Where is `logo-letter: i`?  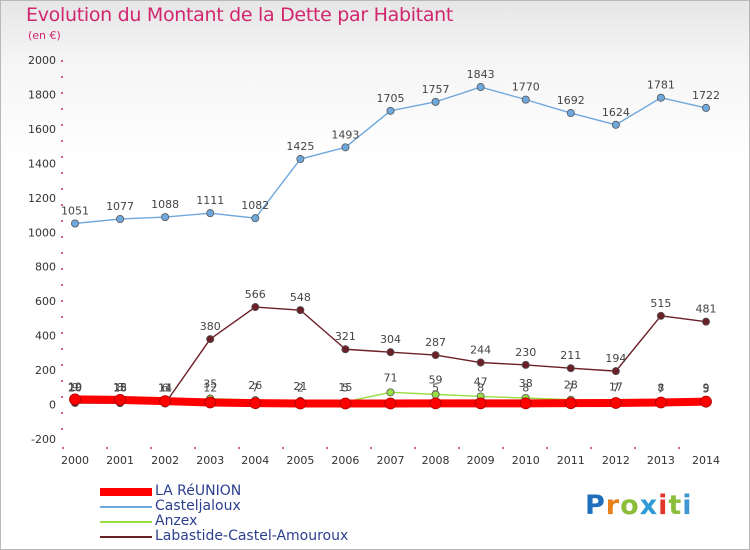 logo-letter: i is located at coordinates (687, 505).